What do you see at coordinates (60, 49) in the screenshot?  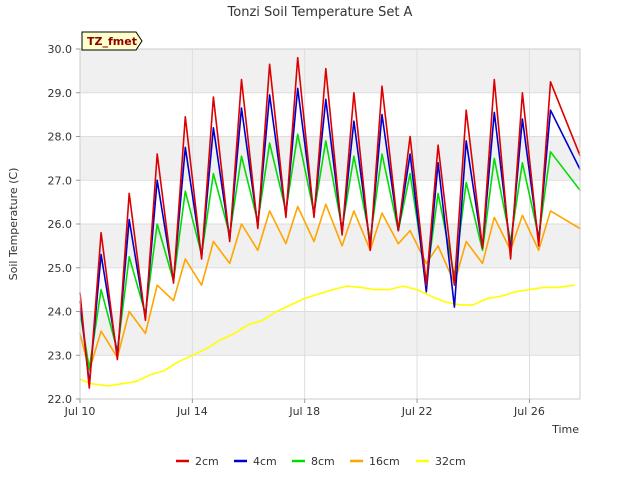 I see `y-tick-label: 30.0` at bounding box center [60, 49].